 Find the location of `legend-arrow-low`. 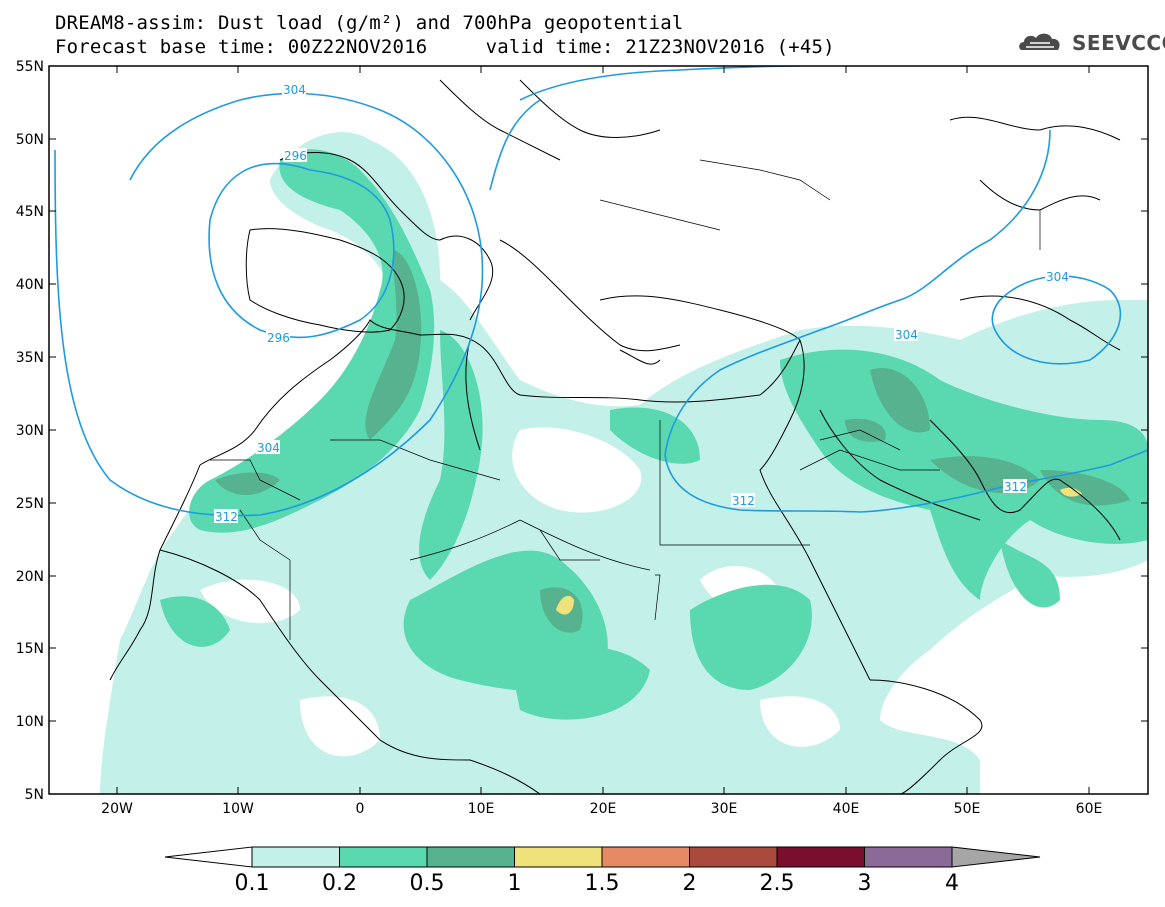

legend-arrow-low is located at coordinates (208, 857).